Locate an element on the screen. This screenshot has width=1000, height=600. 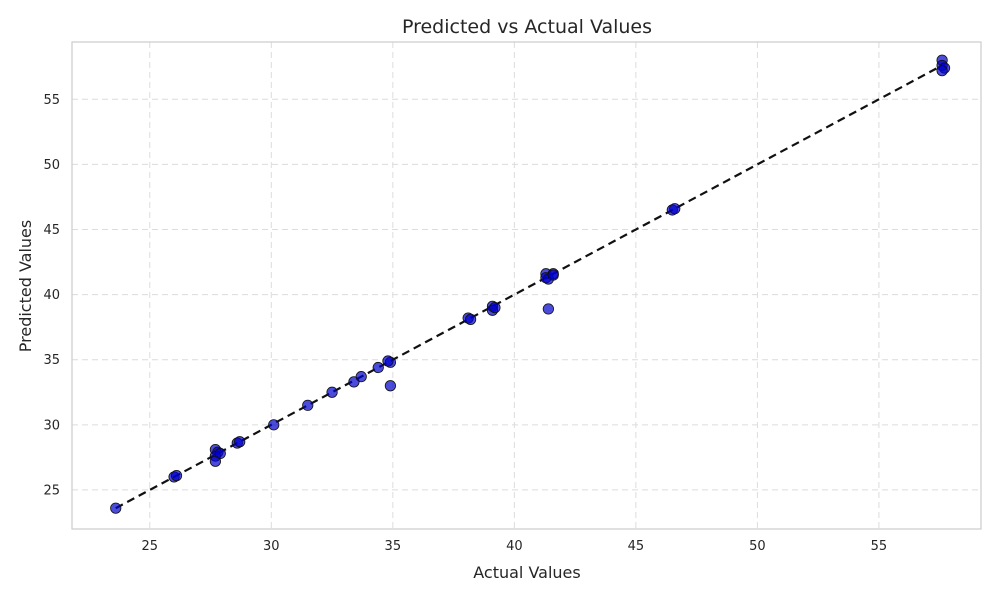
y-tick-label: 25 is located at coordinates (51, 490).